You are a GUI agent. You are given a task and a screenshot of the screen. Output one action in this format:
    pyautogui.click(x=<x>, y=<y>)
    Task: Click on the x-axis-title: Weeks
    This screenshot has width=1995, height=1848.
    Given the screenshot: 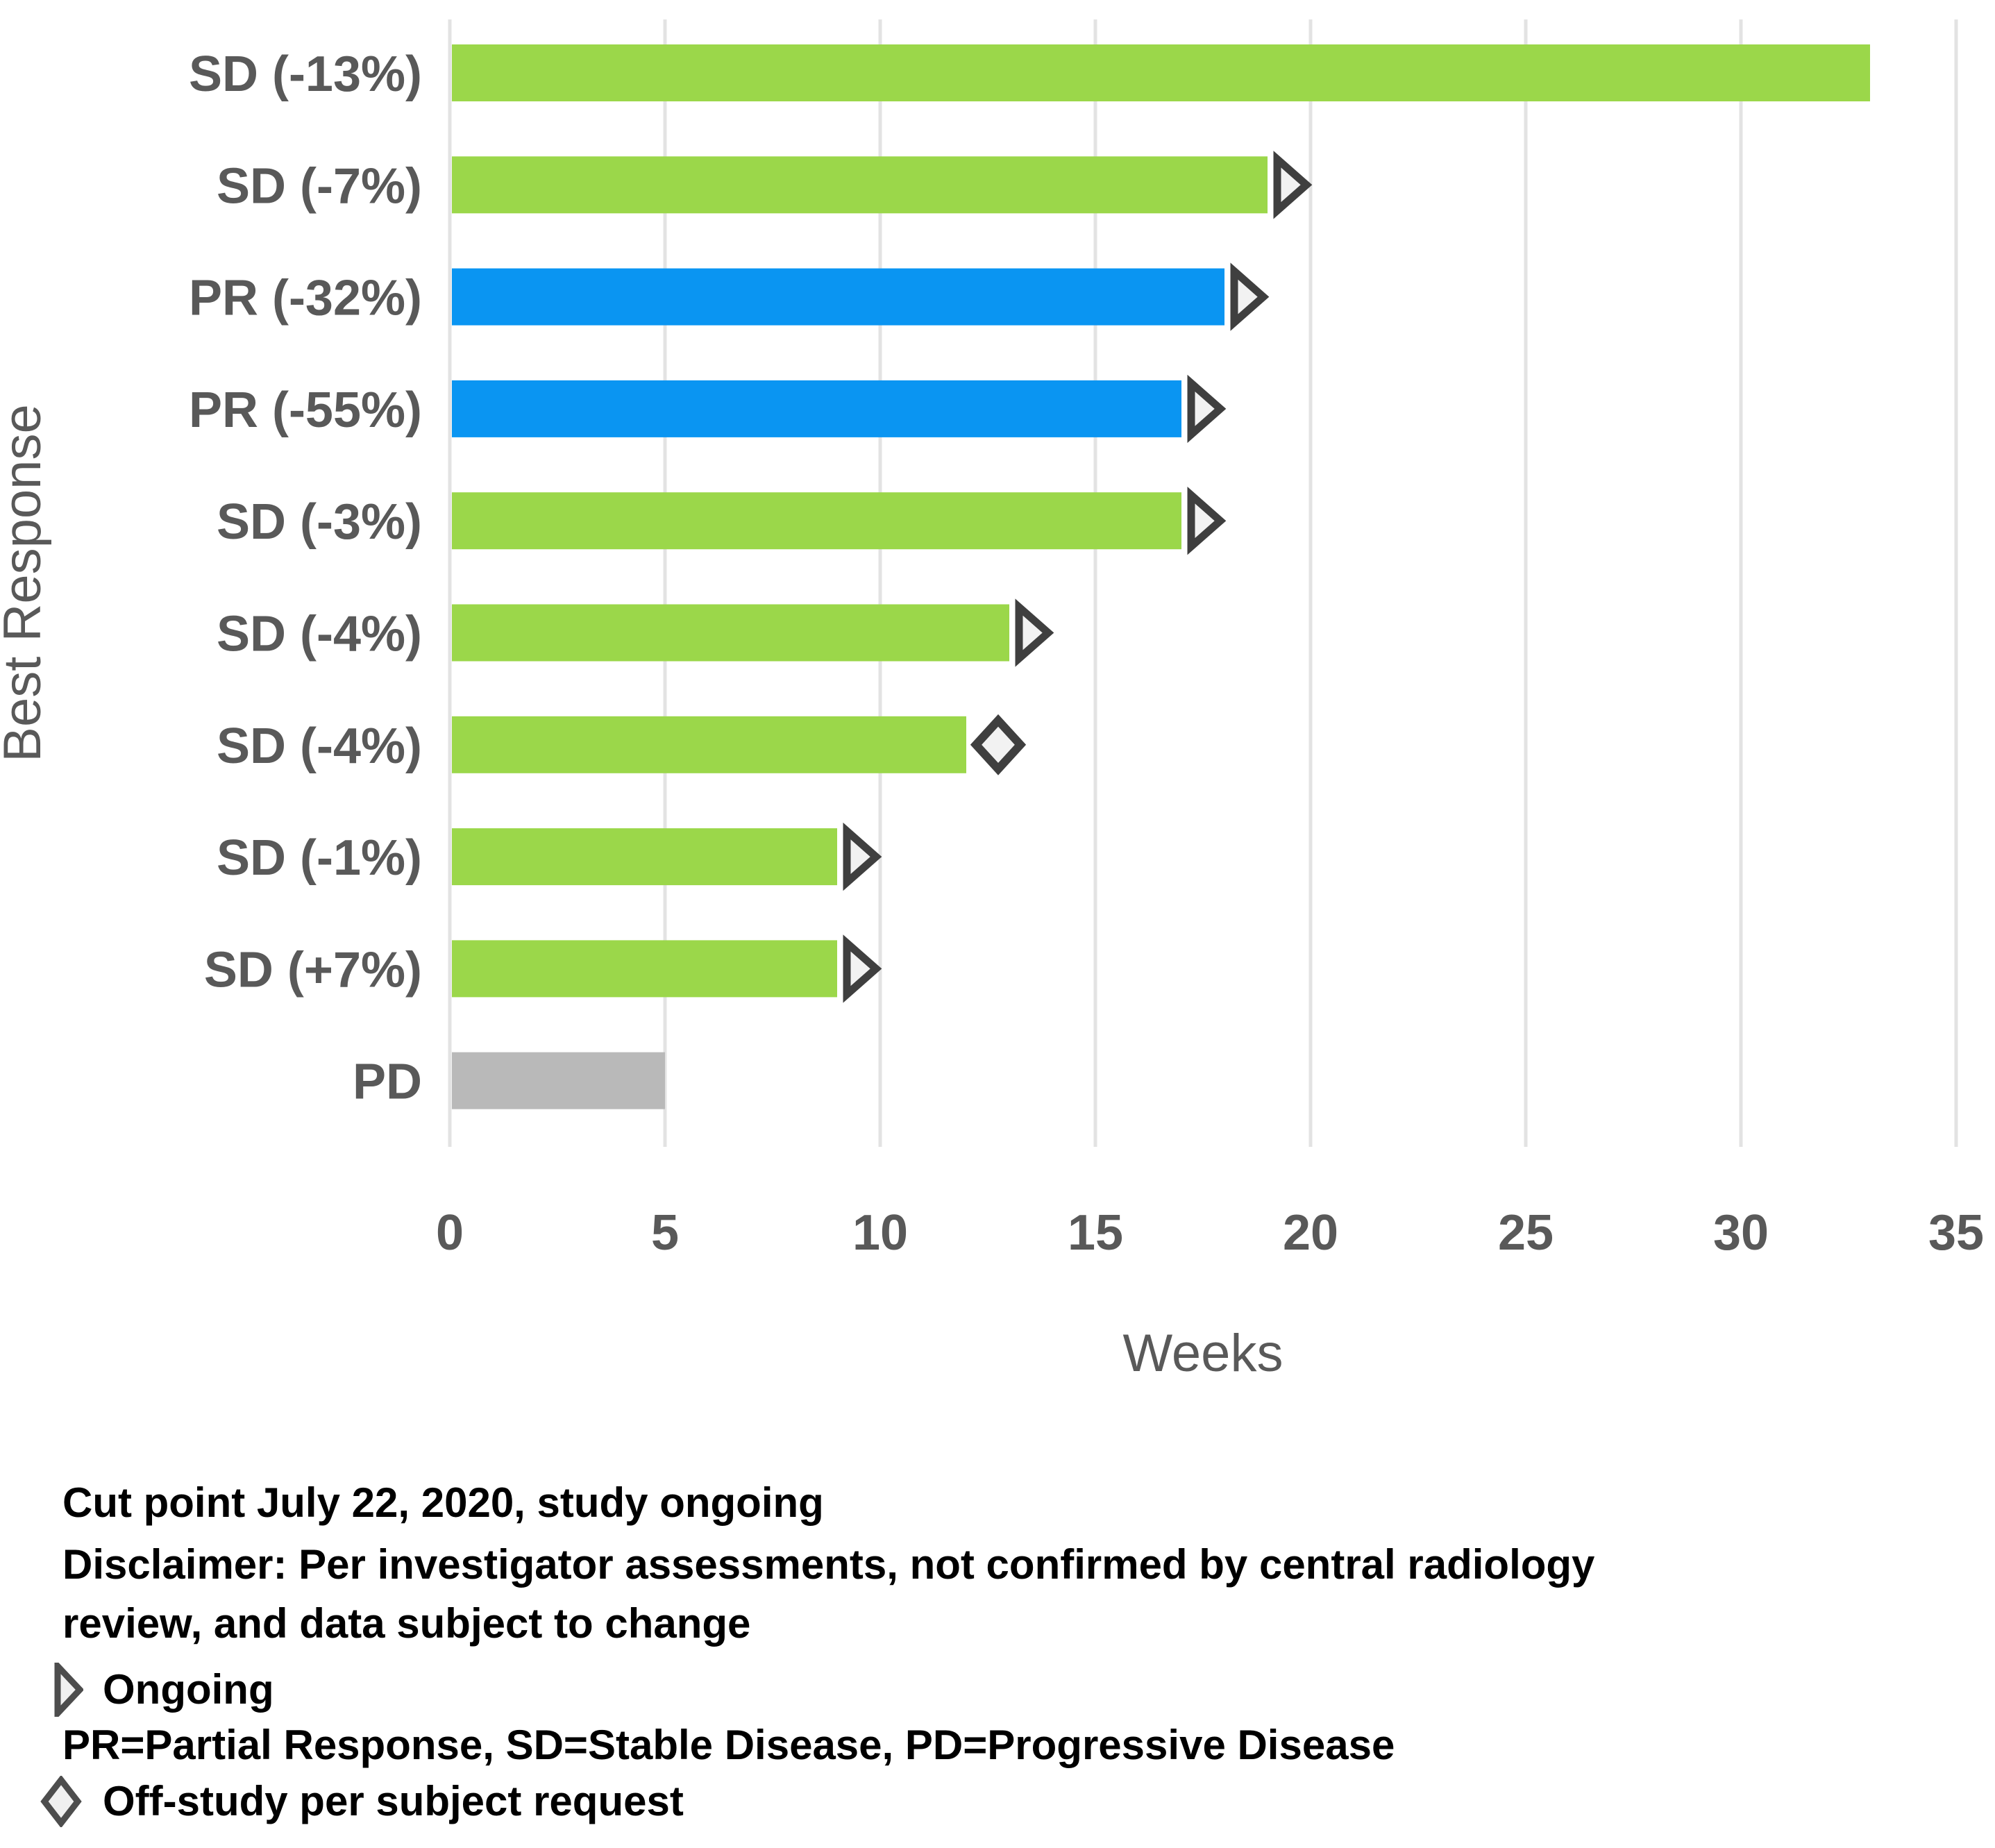 What is the action you would take?
    pyautogui.click(x=1203, y=1353)
    